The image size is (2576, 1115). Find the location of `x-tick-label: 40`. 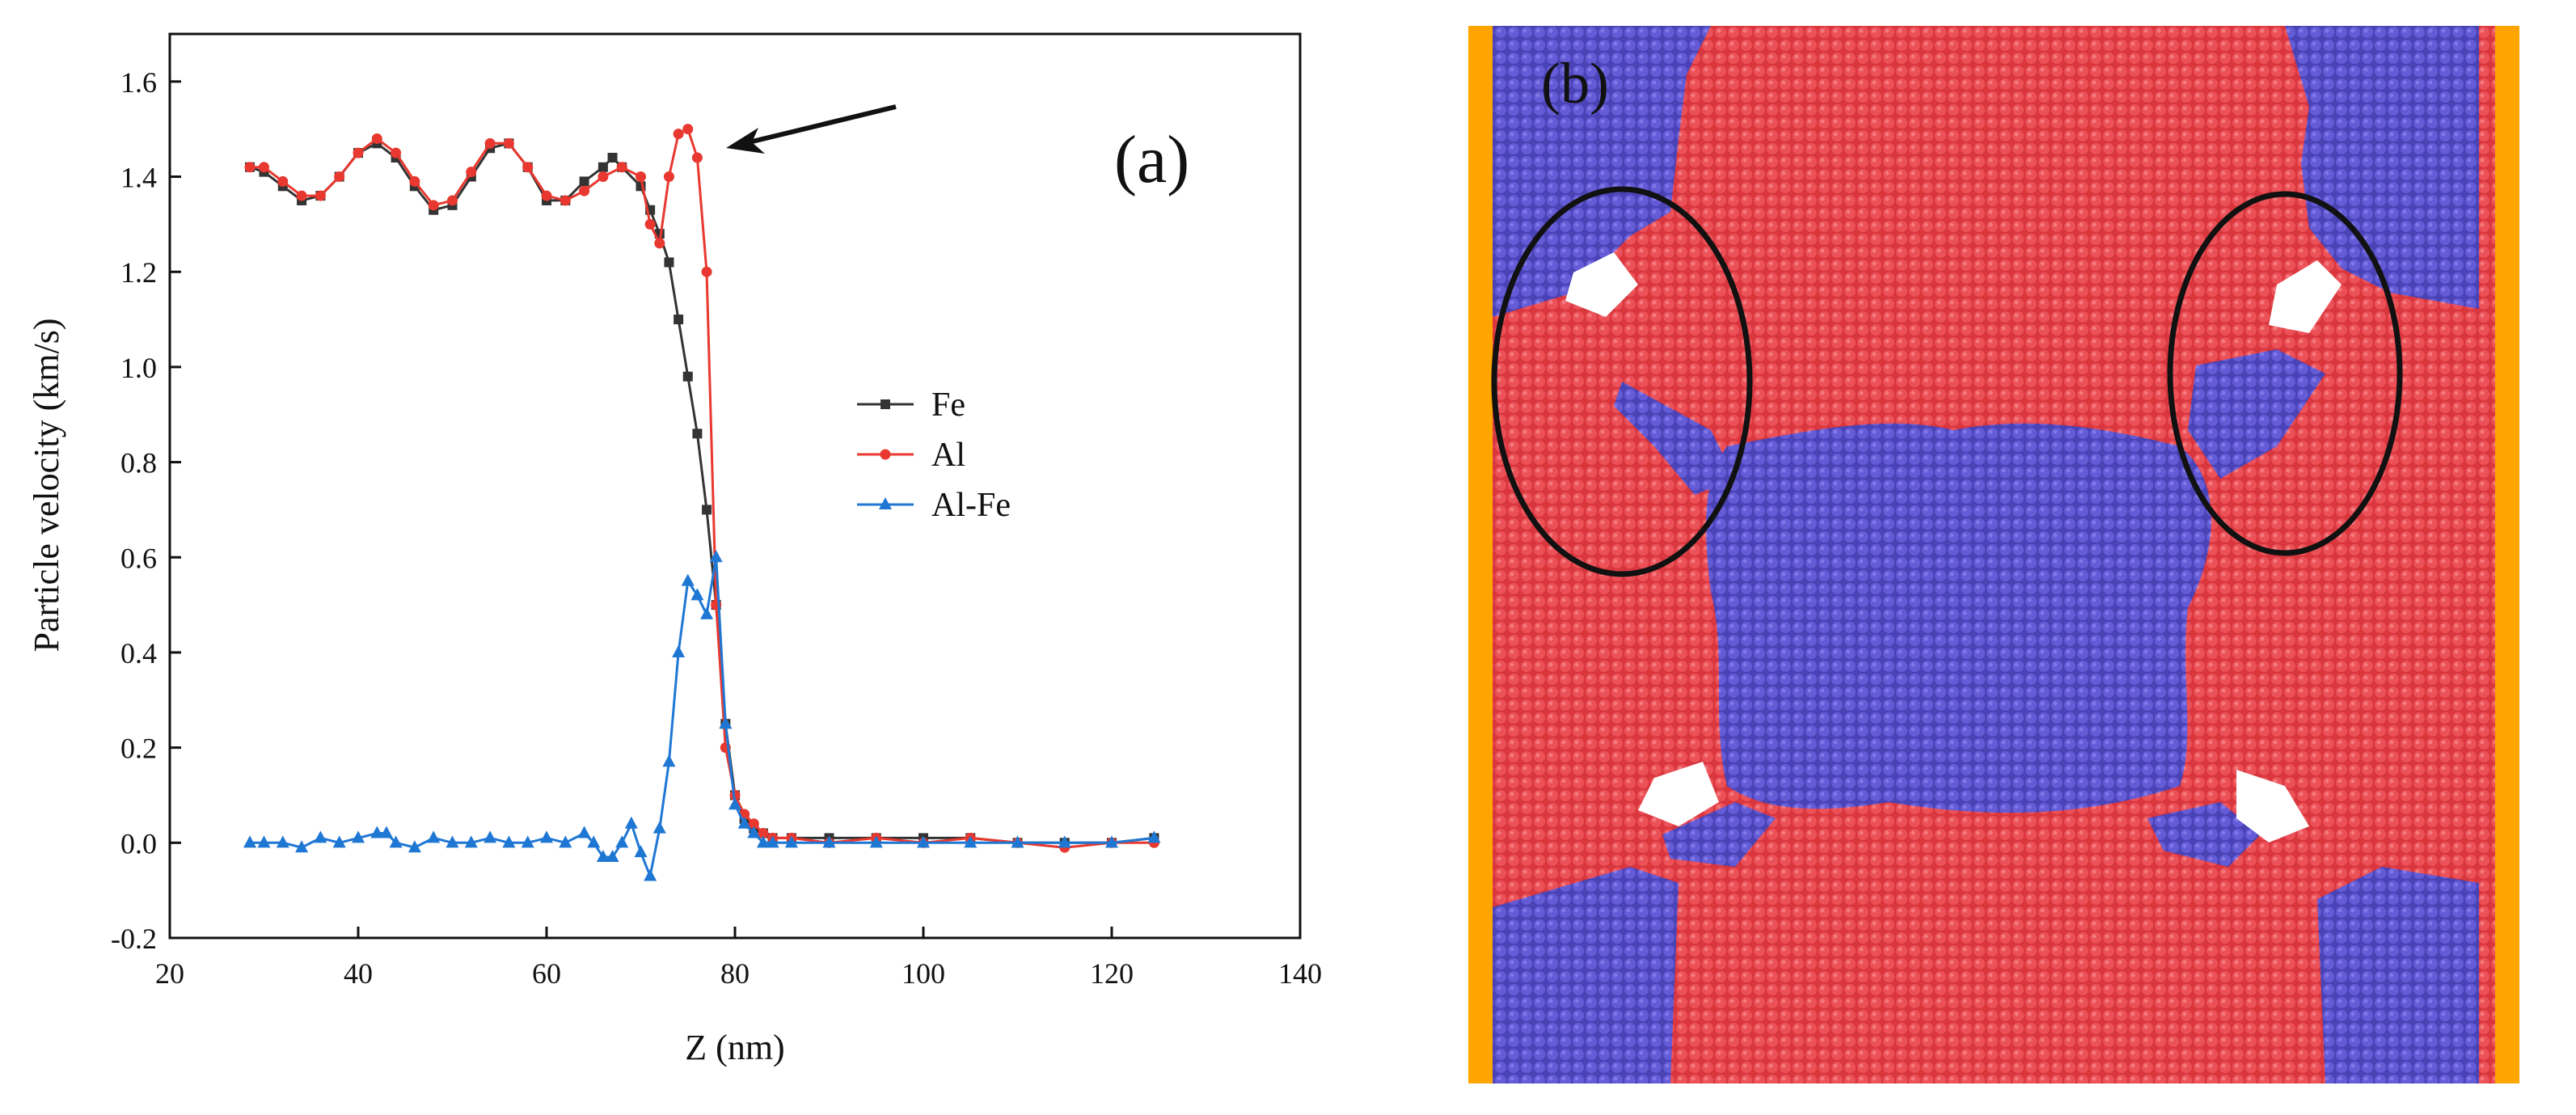

x-tick-label: 40 is located at coordinates (358, 973).